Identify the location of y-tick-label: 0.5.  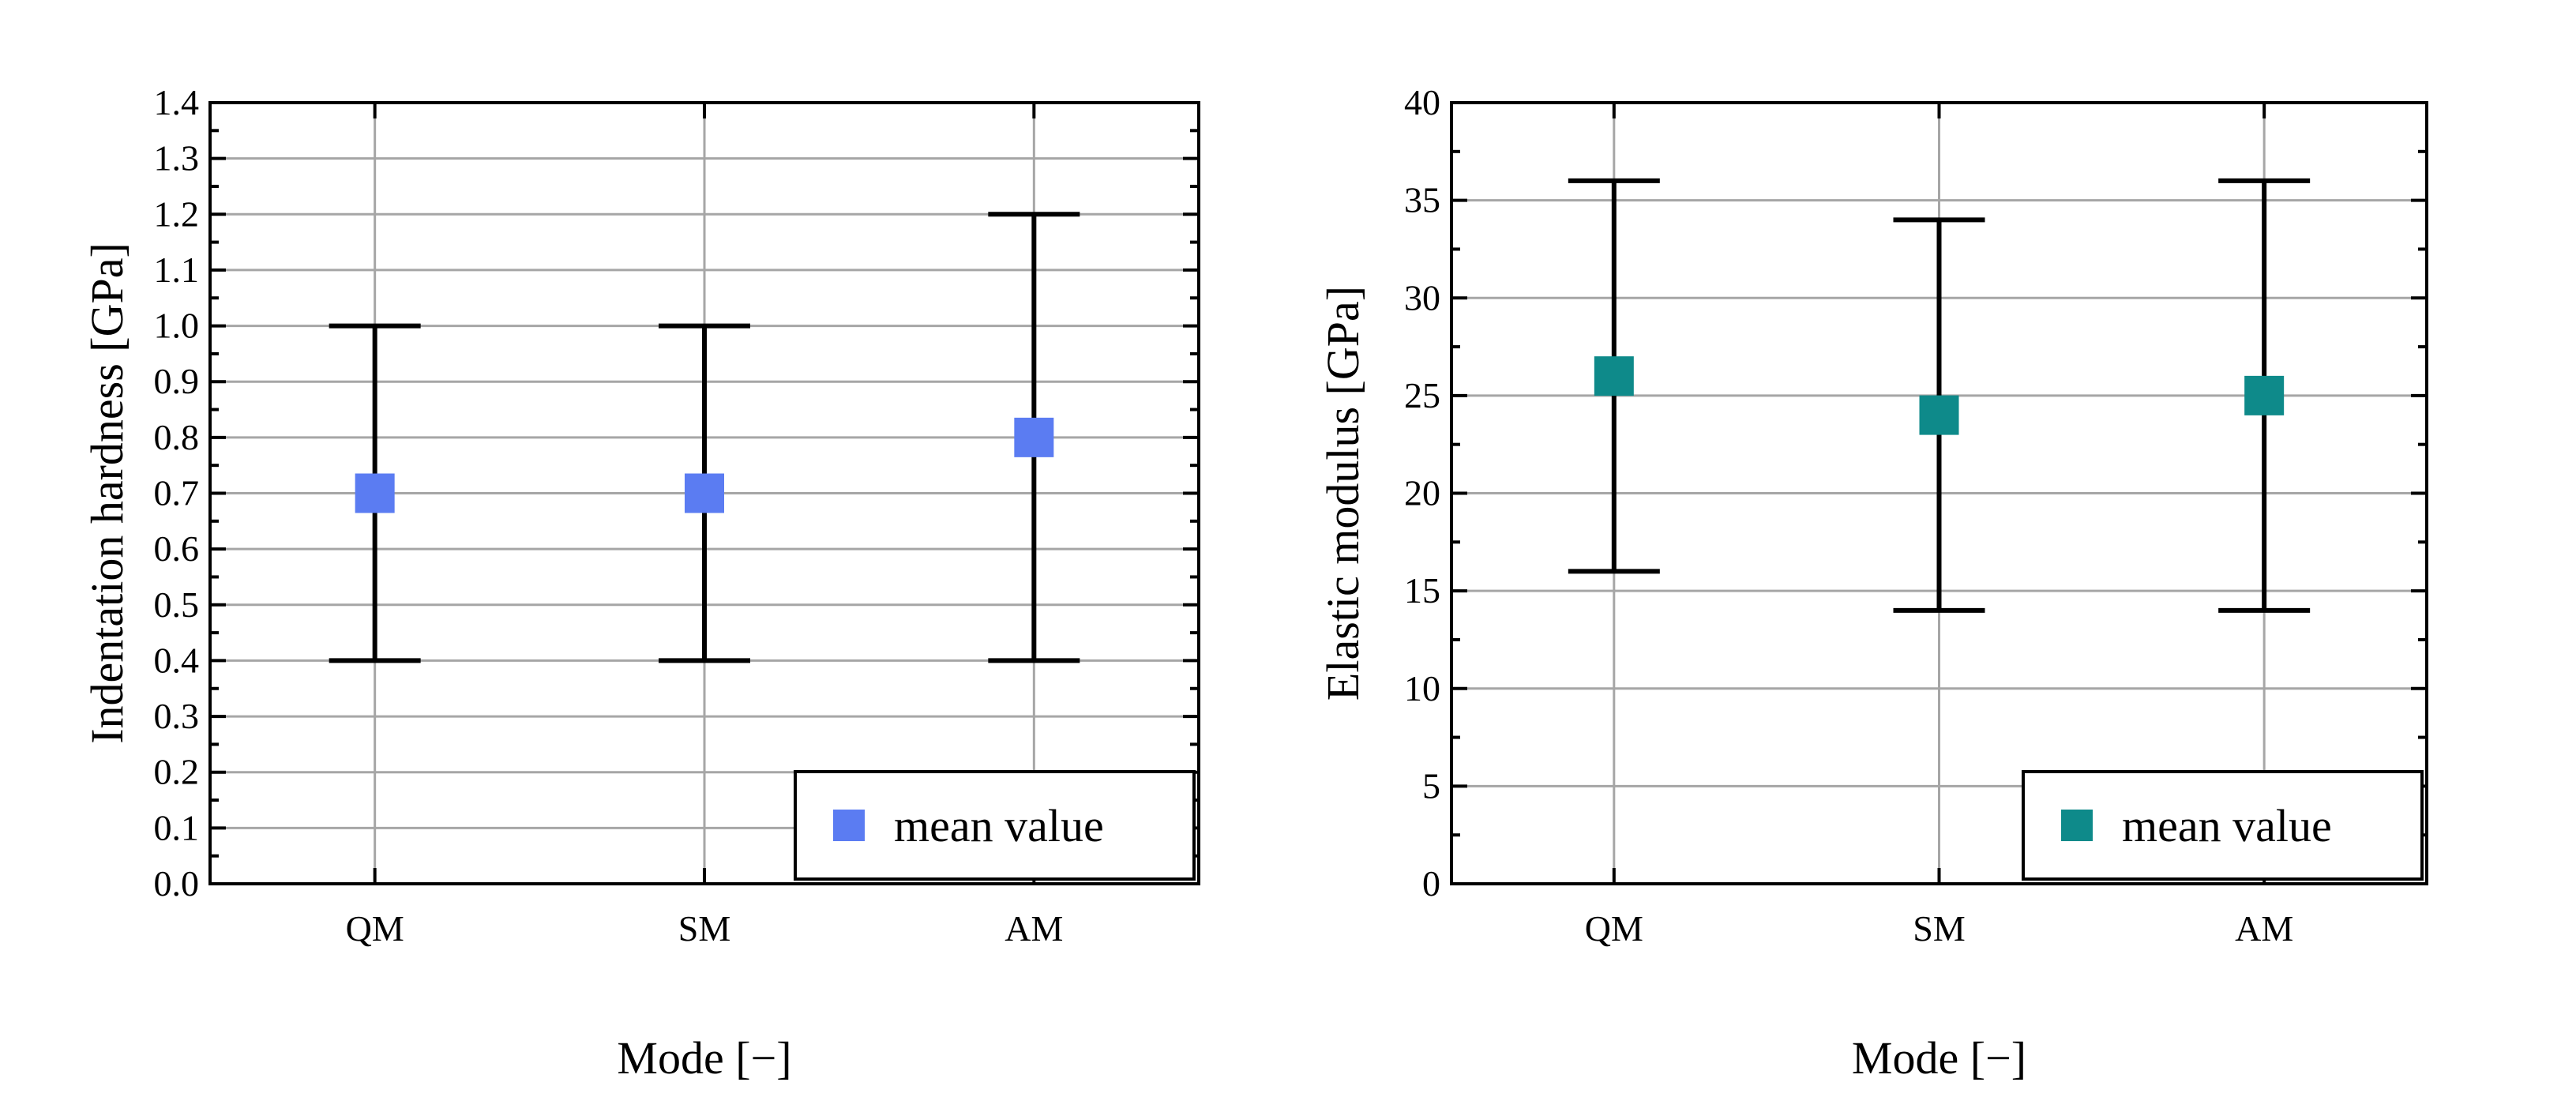
(177, 604).